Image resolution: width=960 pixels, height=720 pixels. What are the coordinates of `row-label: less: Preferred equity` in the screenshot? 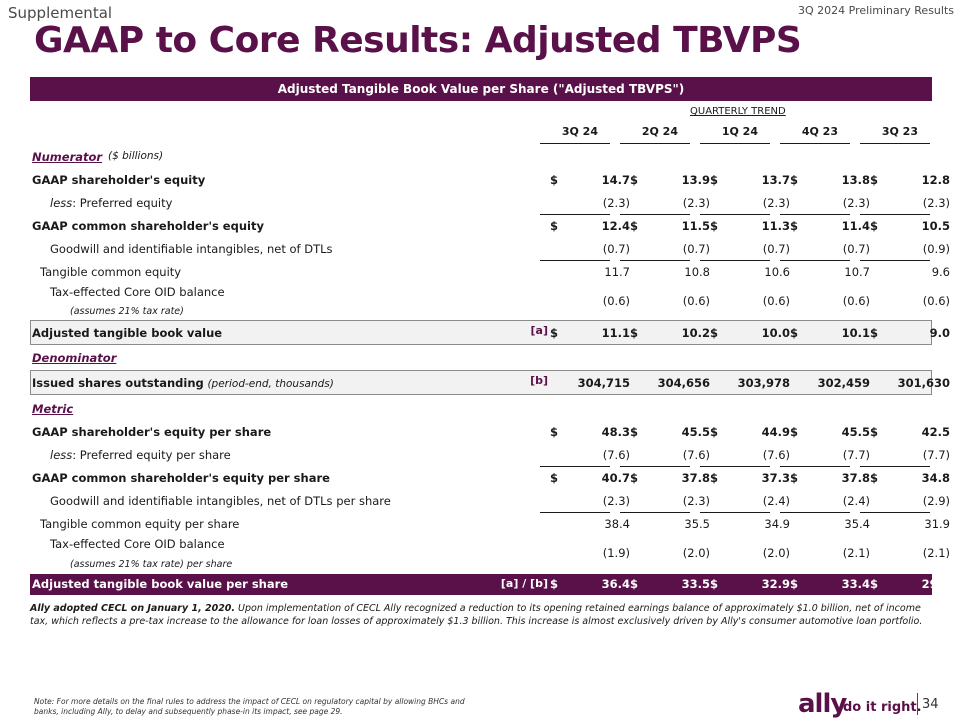 It's located at (111, 203).